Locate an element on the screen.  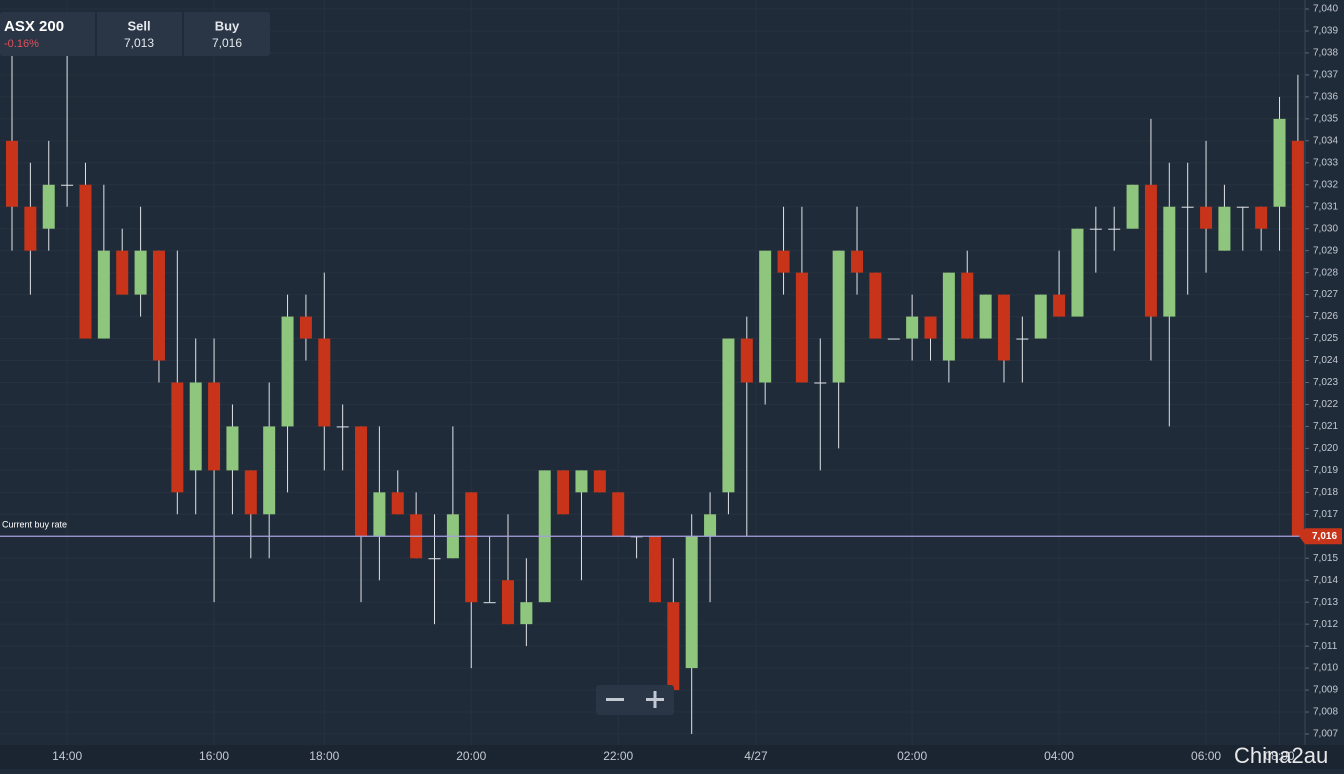
sell-value: 7,013 is located at coordinates (139, 43).